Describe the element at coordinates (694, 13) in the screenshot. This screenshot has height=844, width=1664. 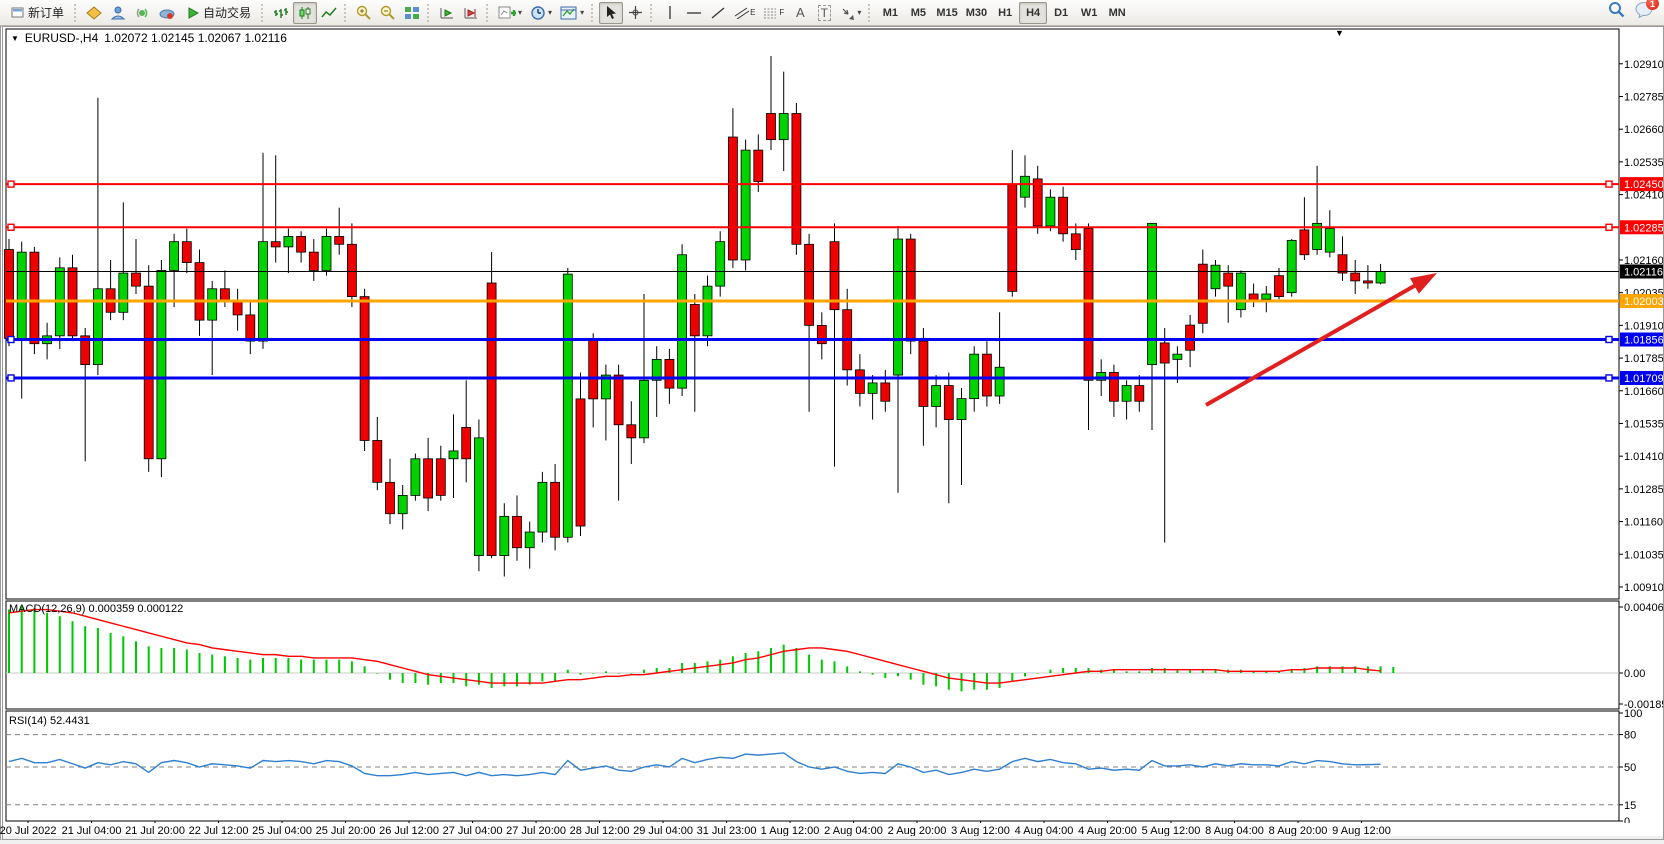
I see `horizontal-line-tool-button` at that location.